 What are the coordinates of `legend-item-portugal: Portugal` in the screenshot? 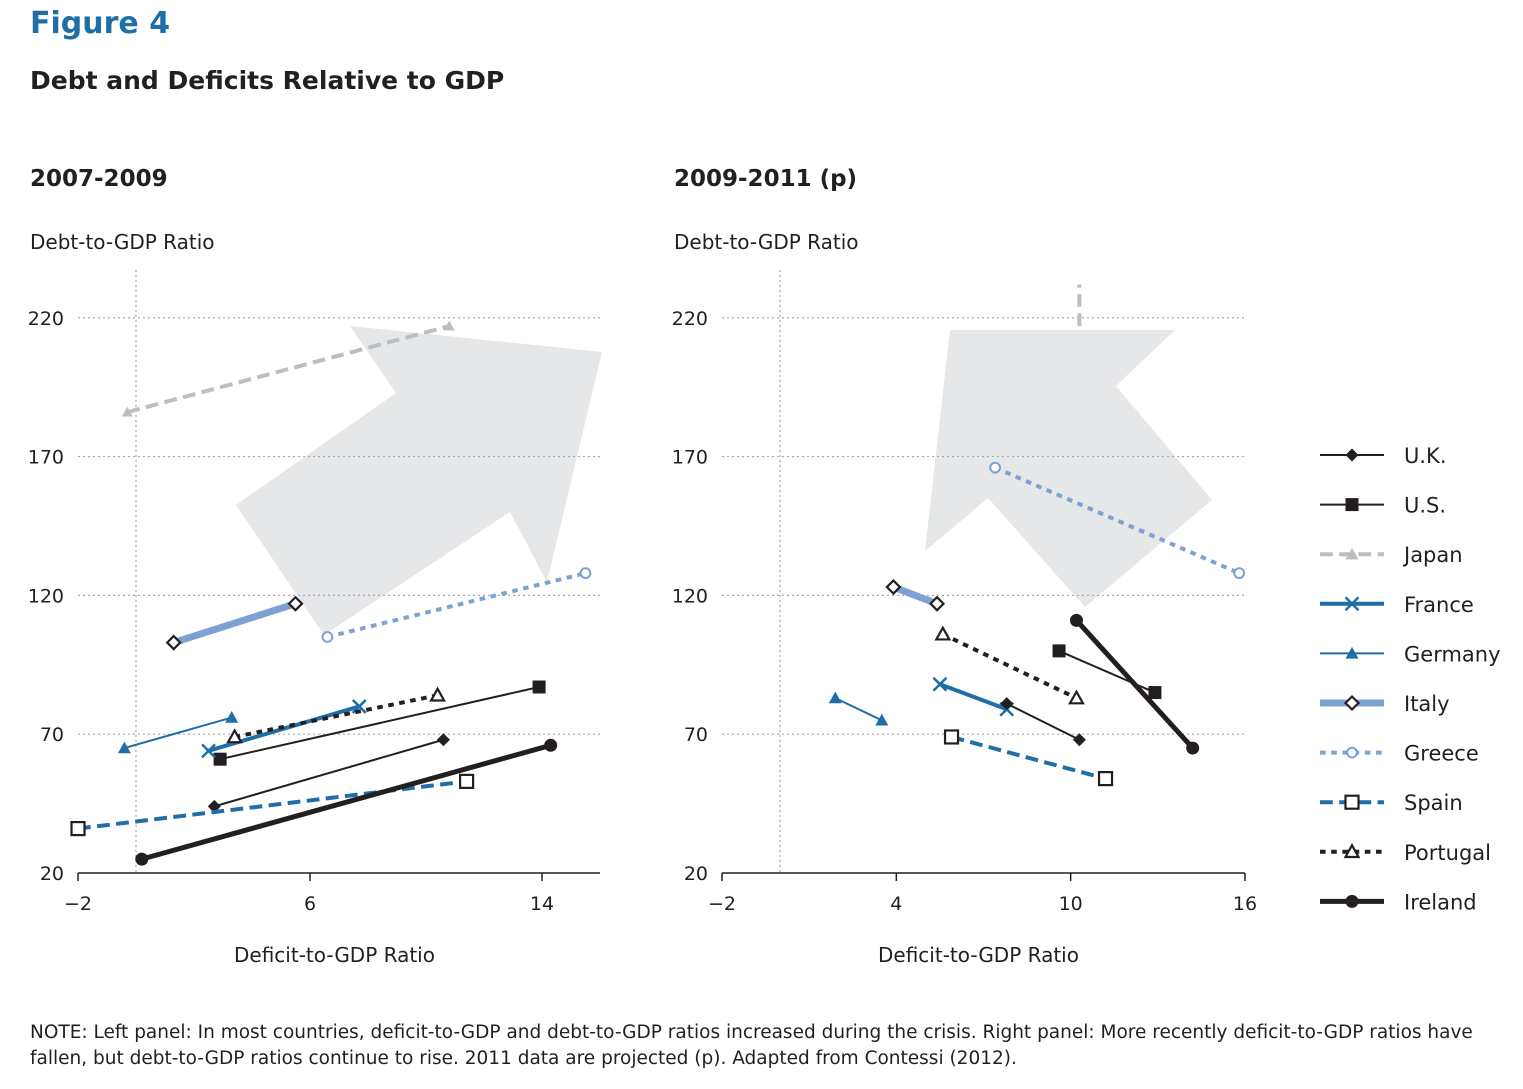 It's located at (1405, 853).